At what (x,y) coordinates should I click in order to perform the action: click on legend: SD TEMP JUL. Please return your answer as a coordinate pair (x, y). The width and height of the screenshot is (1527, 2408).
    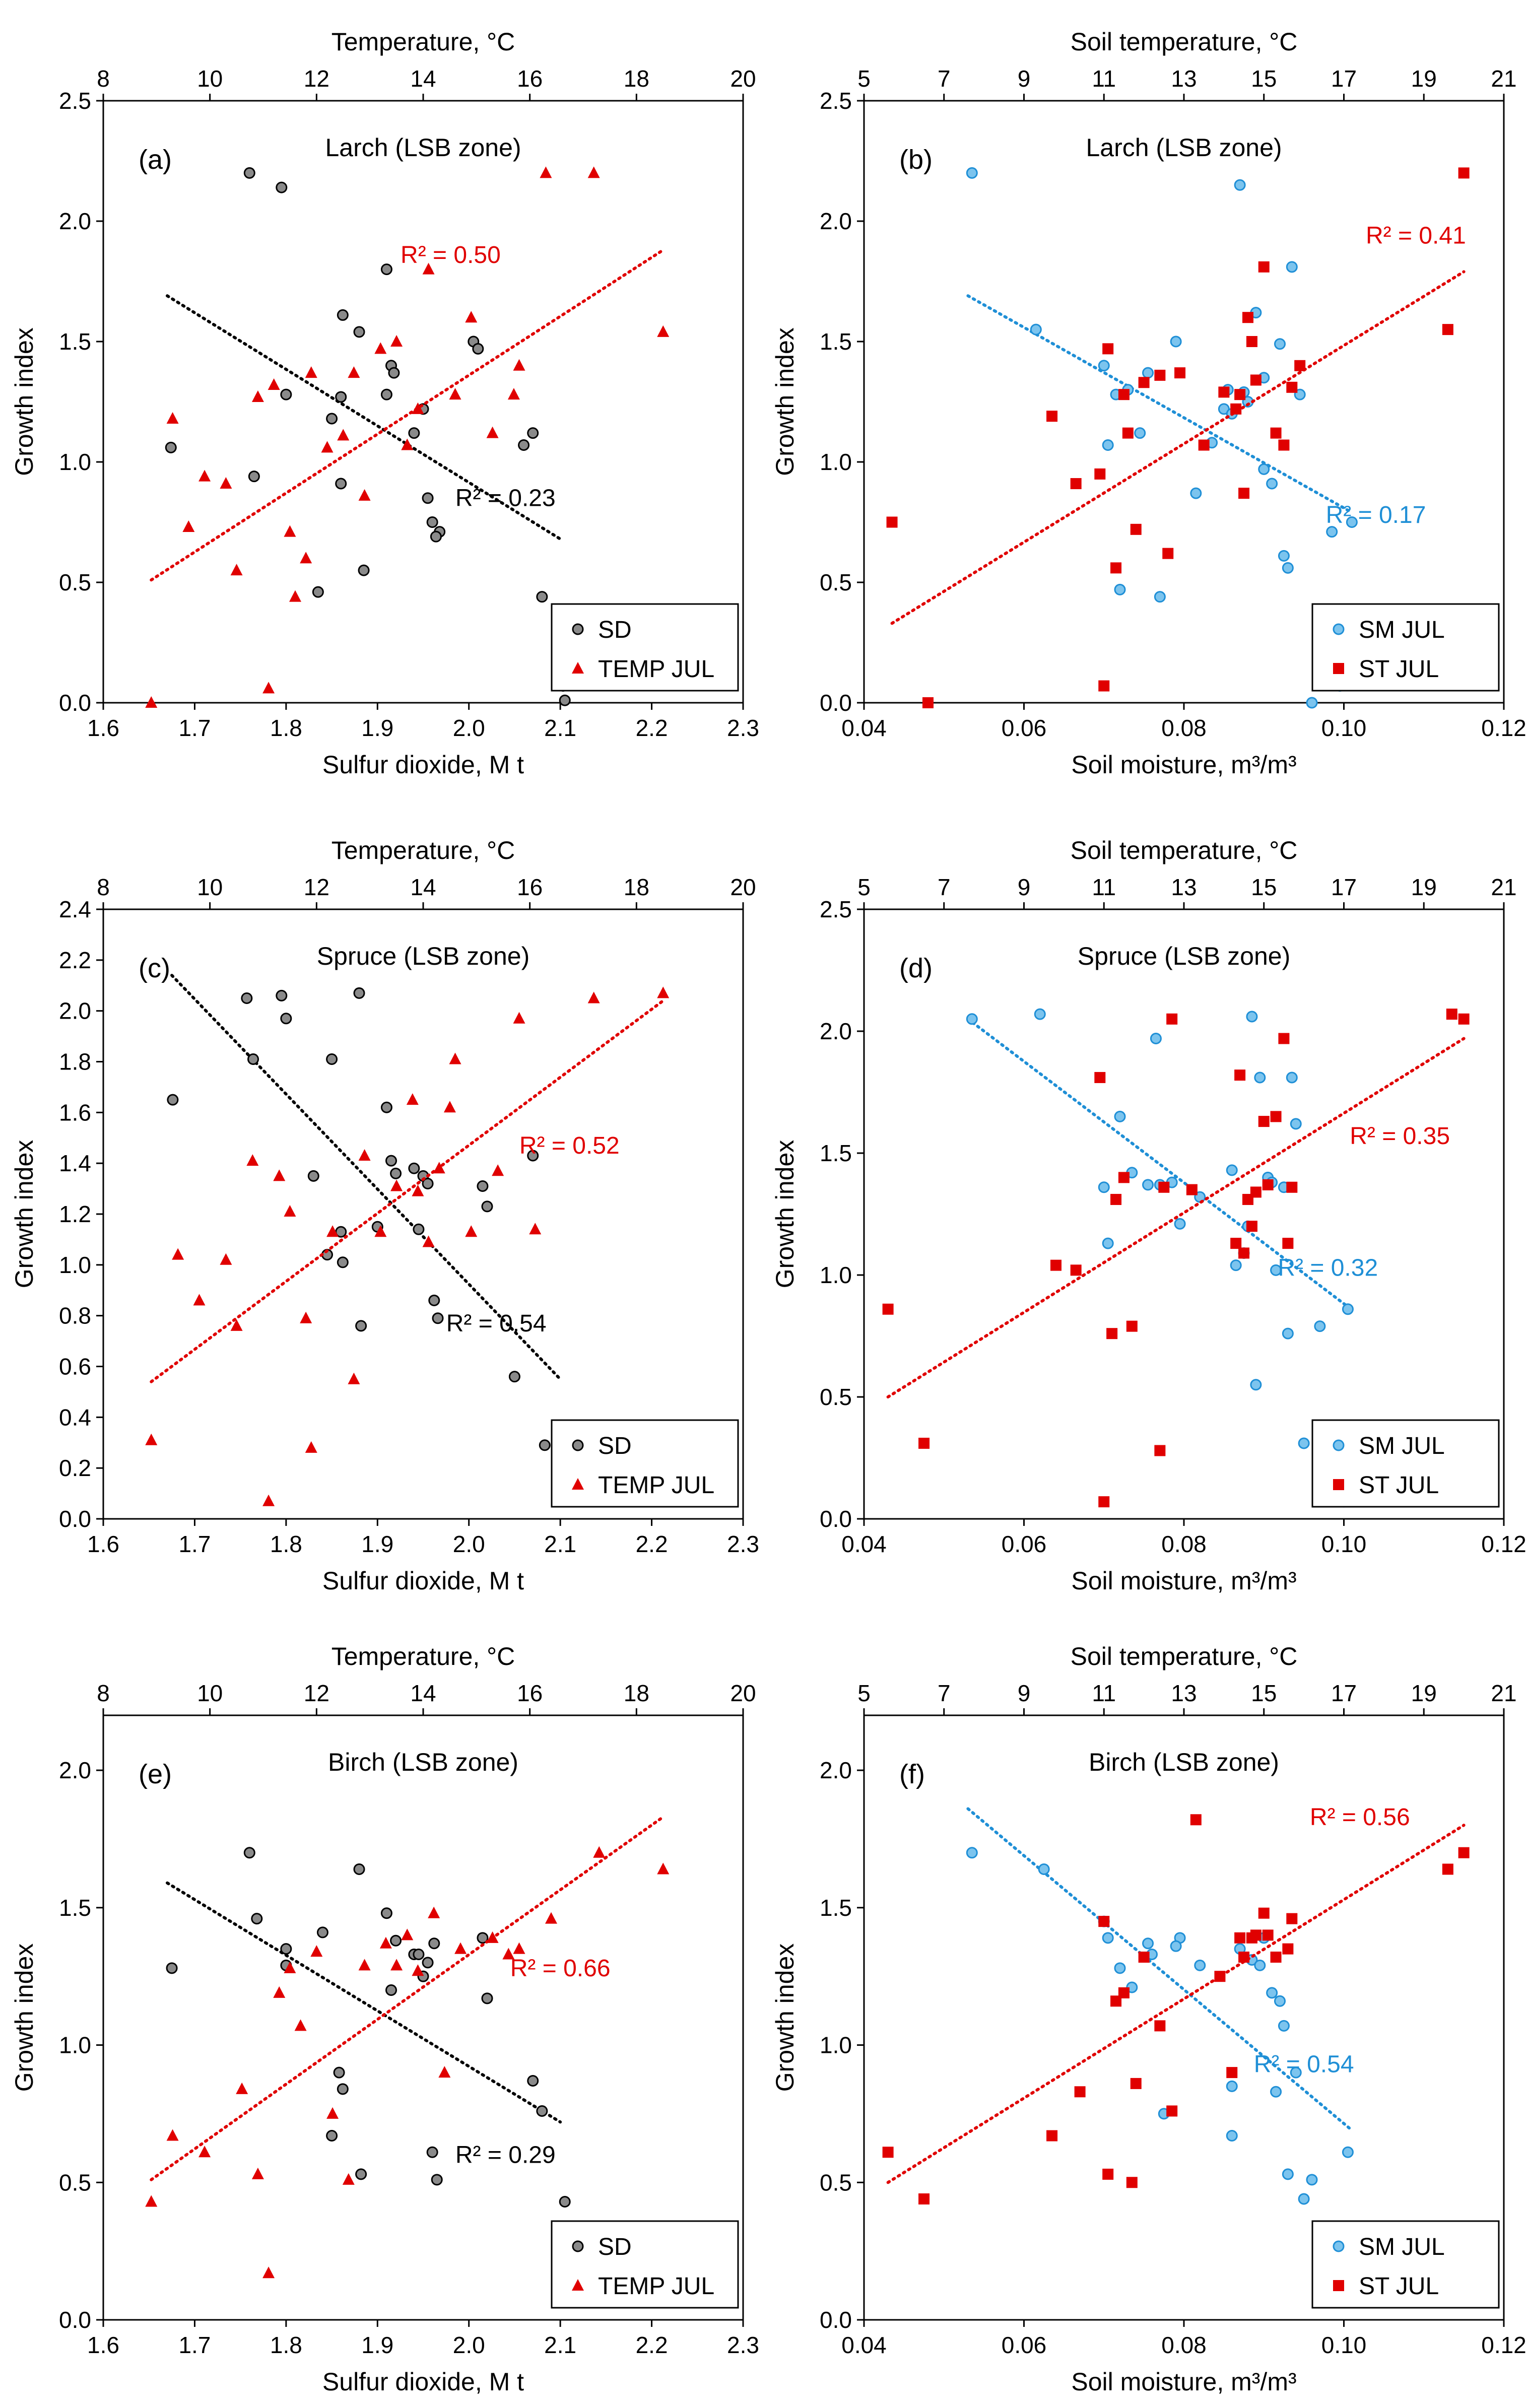
    Looking at the image, I should click on (645, 647).